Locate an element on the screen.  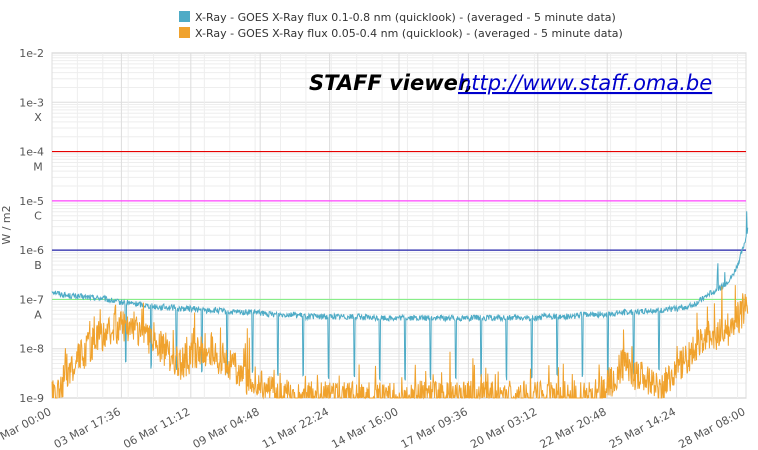
y-tick-label: 1e-2 is located at coordinates (31, 53).